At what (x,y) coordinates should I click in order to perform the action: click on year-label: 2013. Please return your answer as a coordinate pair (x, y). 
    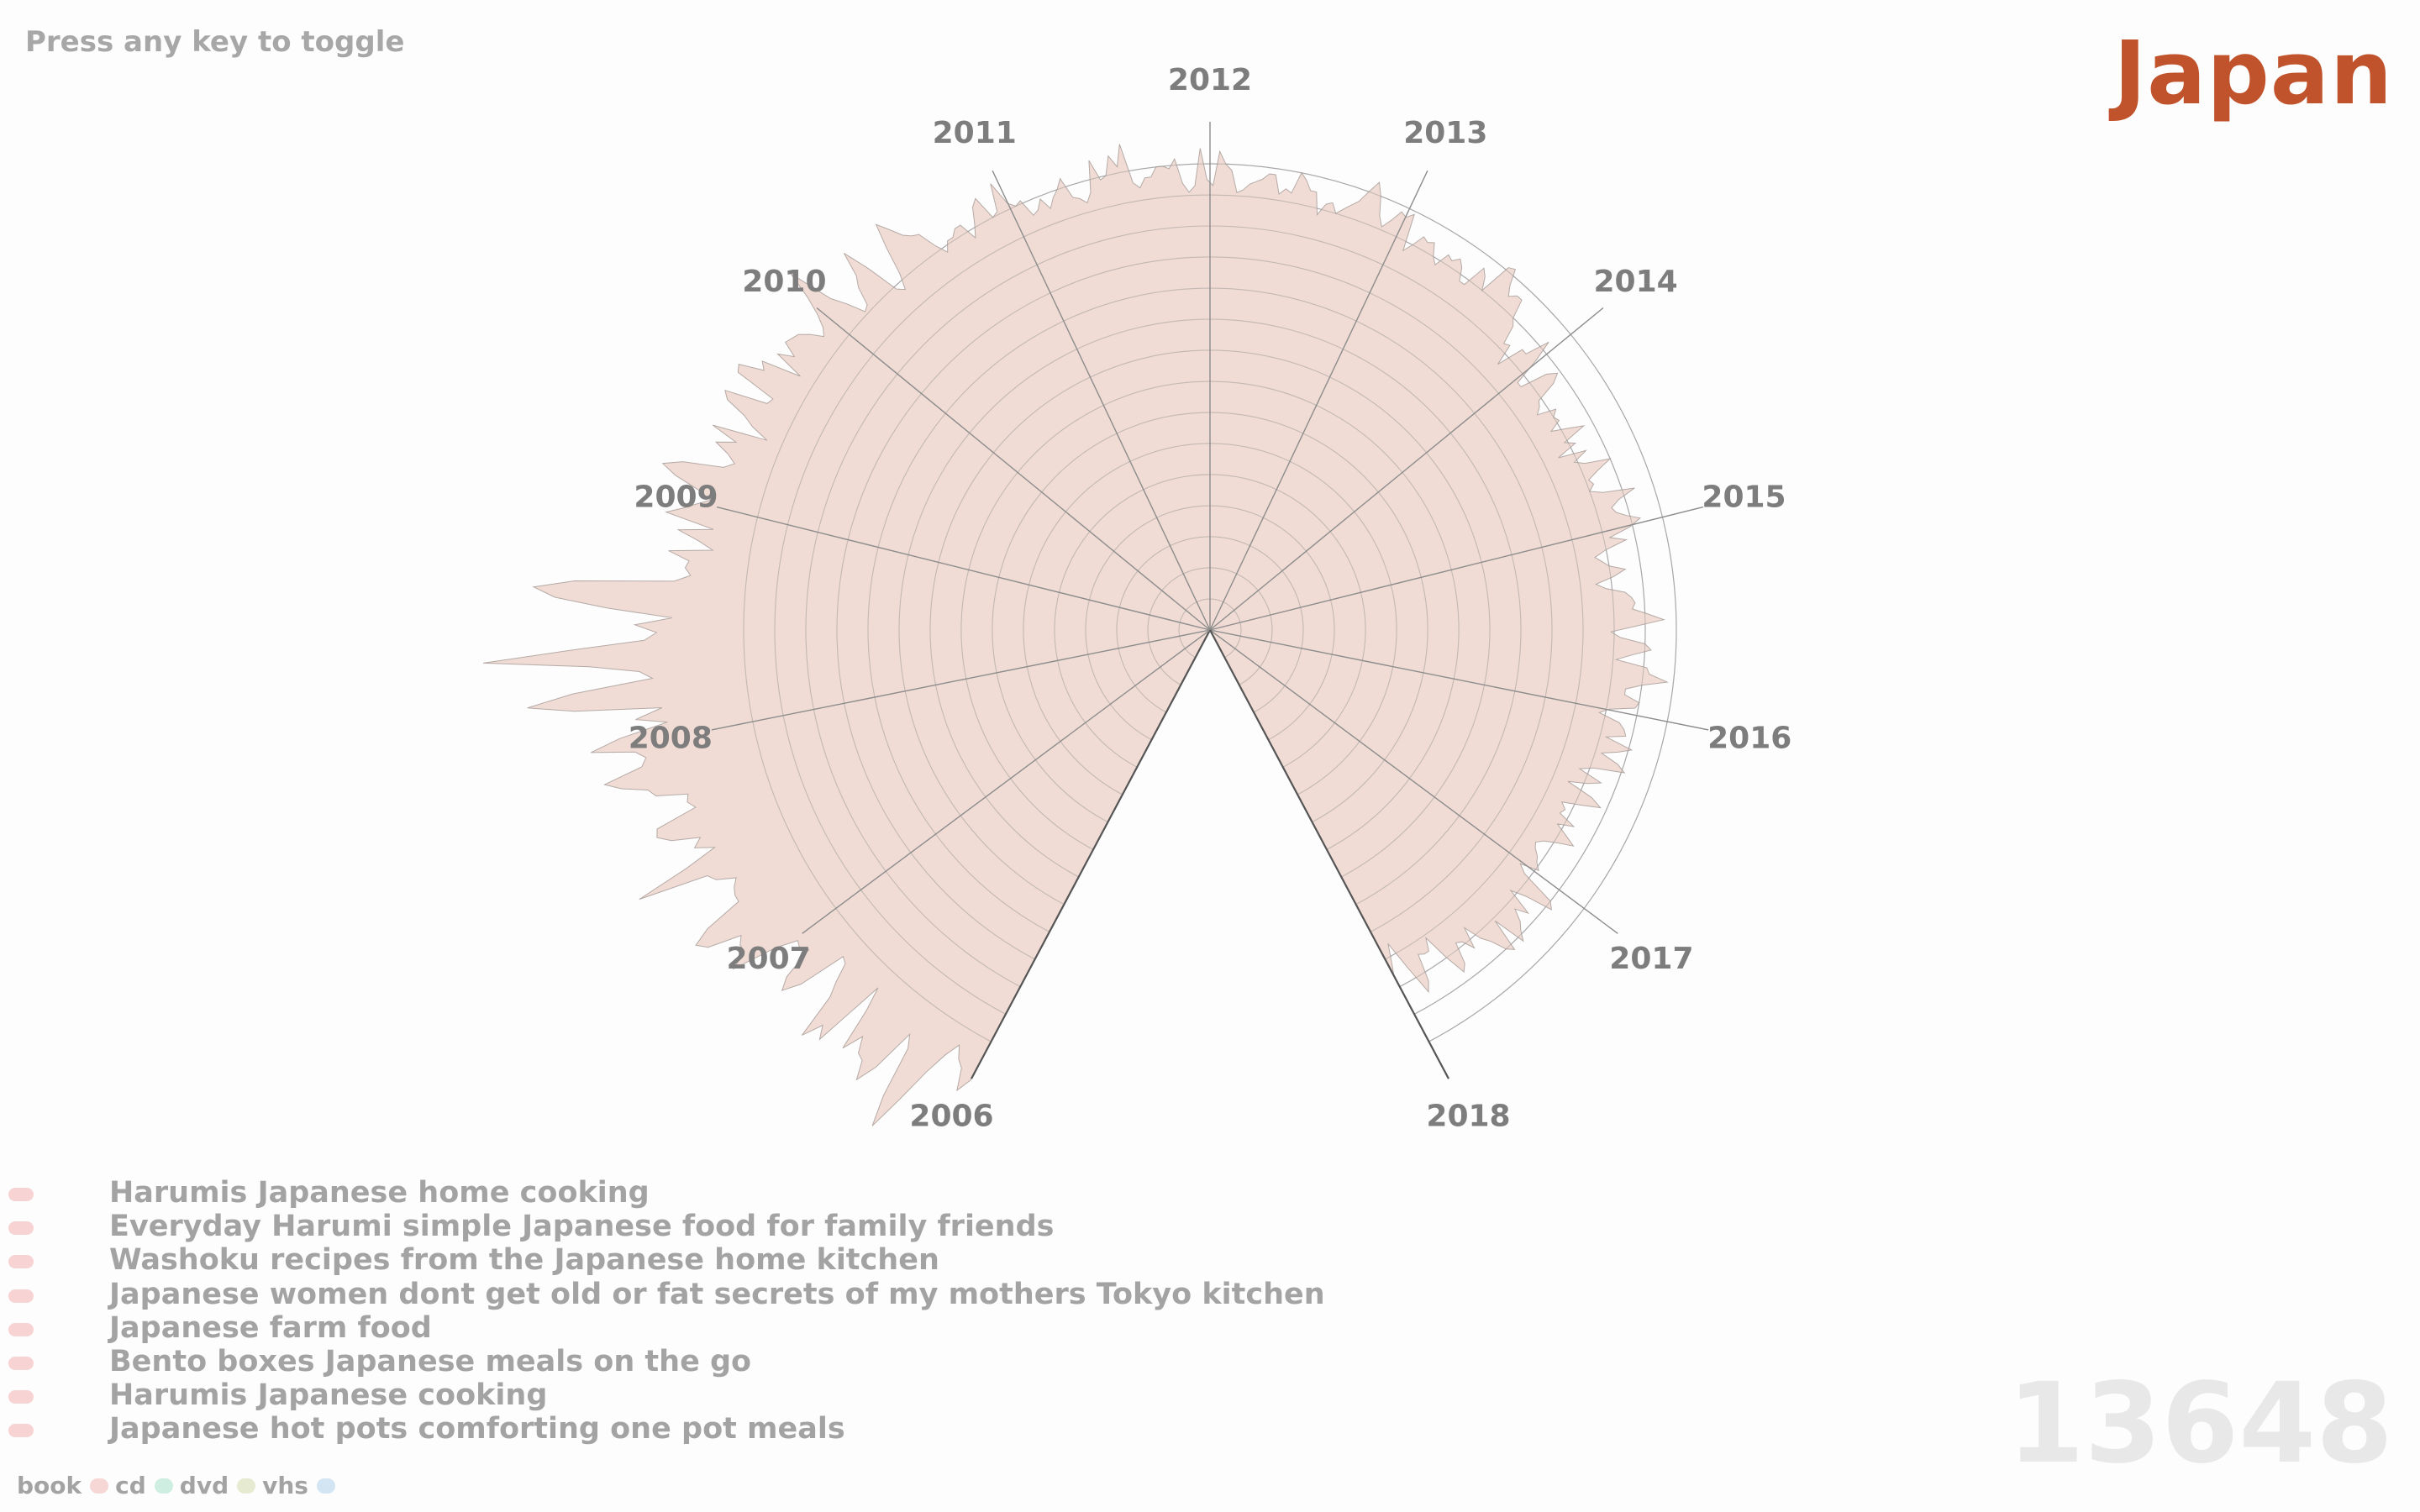
    Looking at the image, I should click on (1445, 133).